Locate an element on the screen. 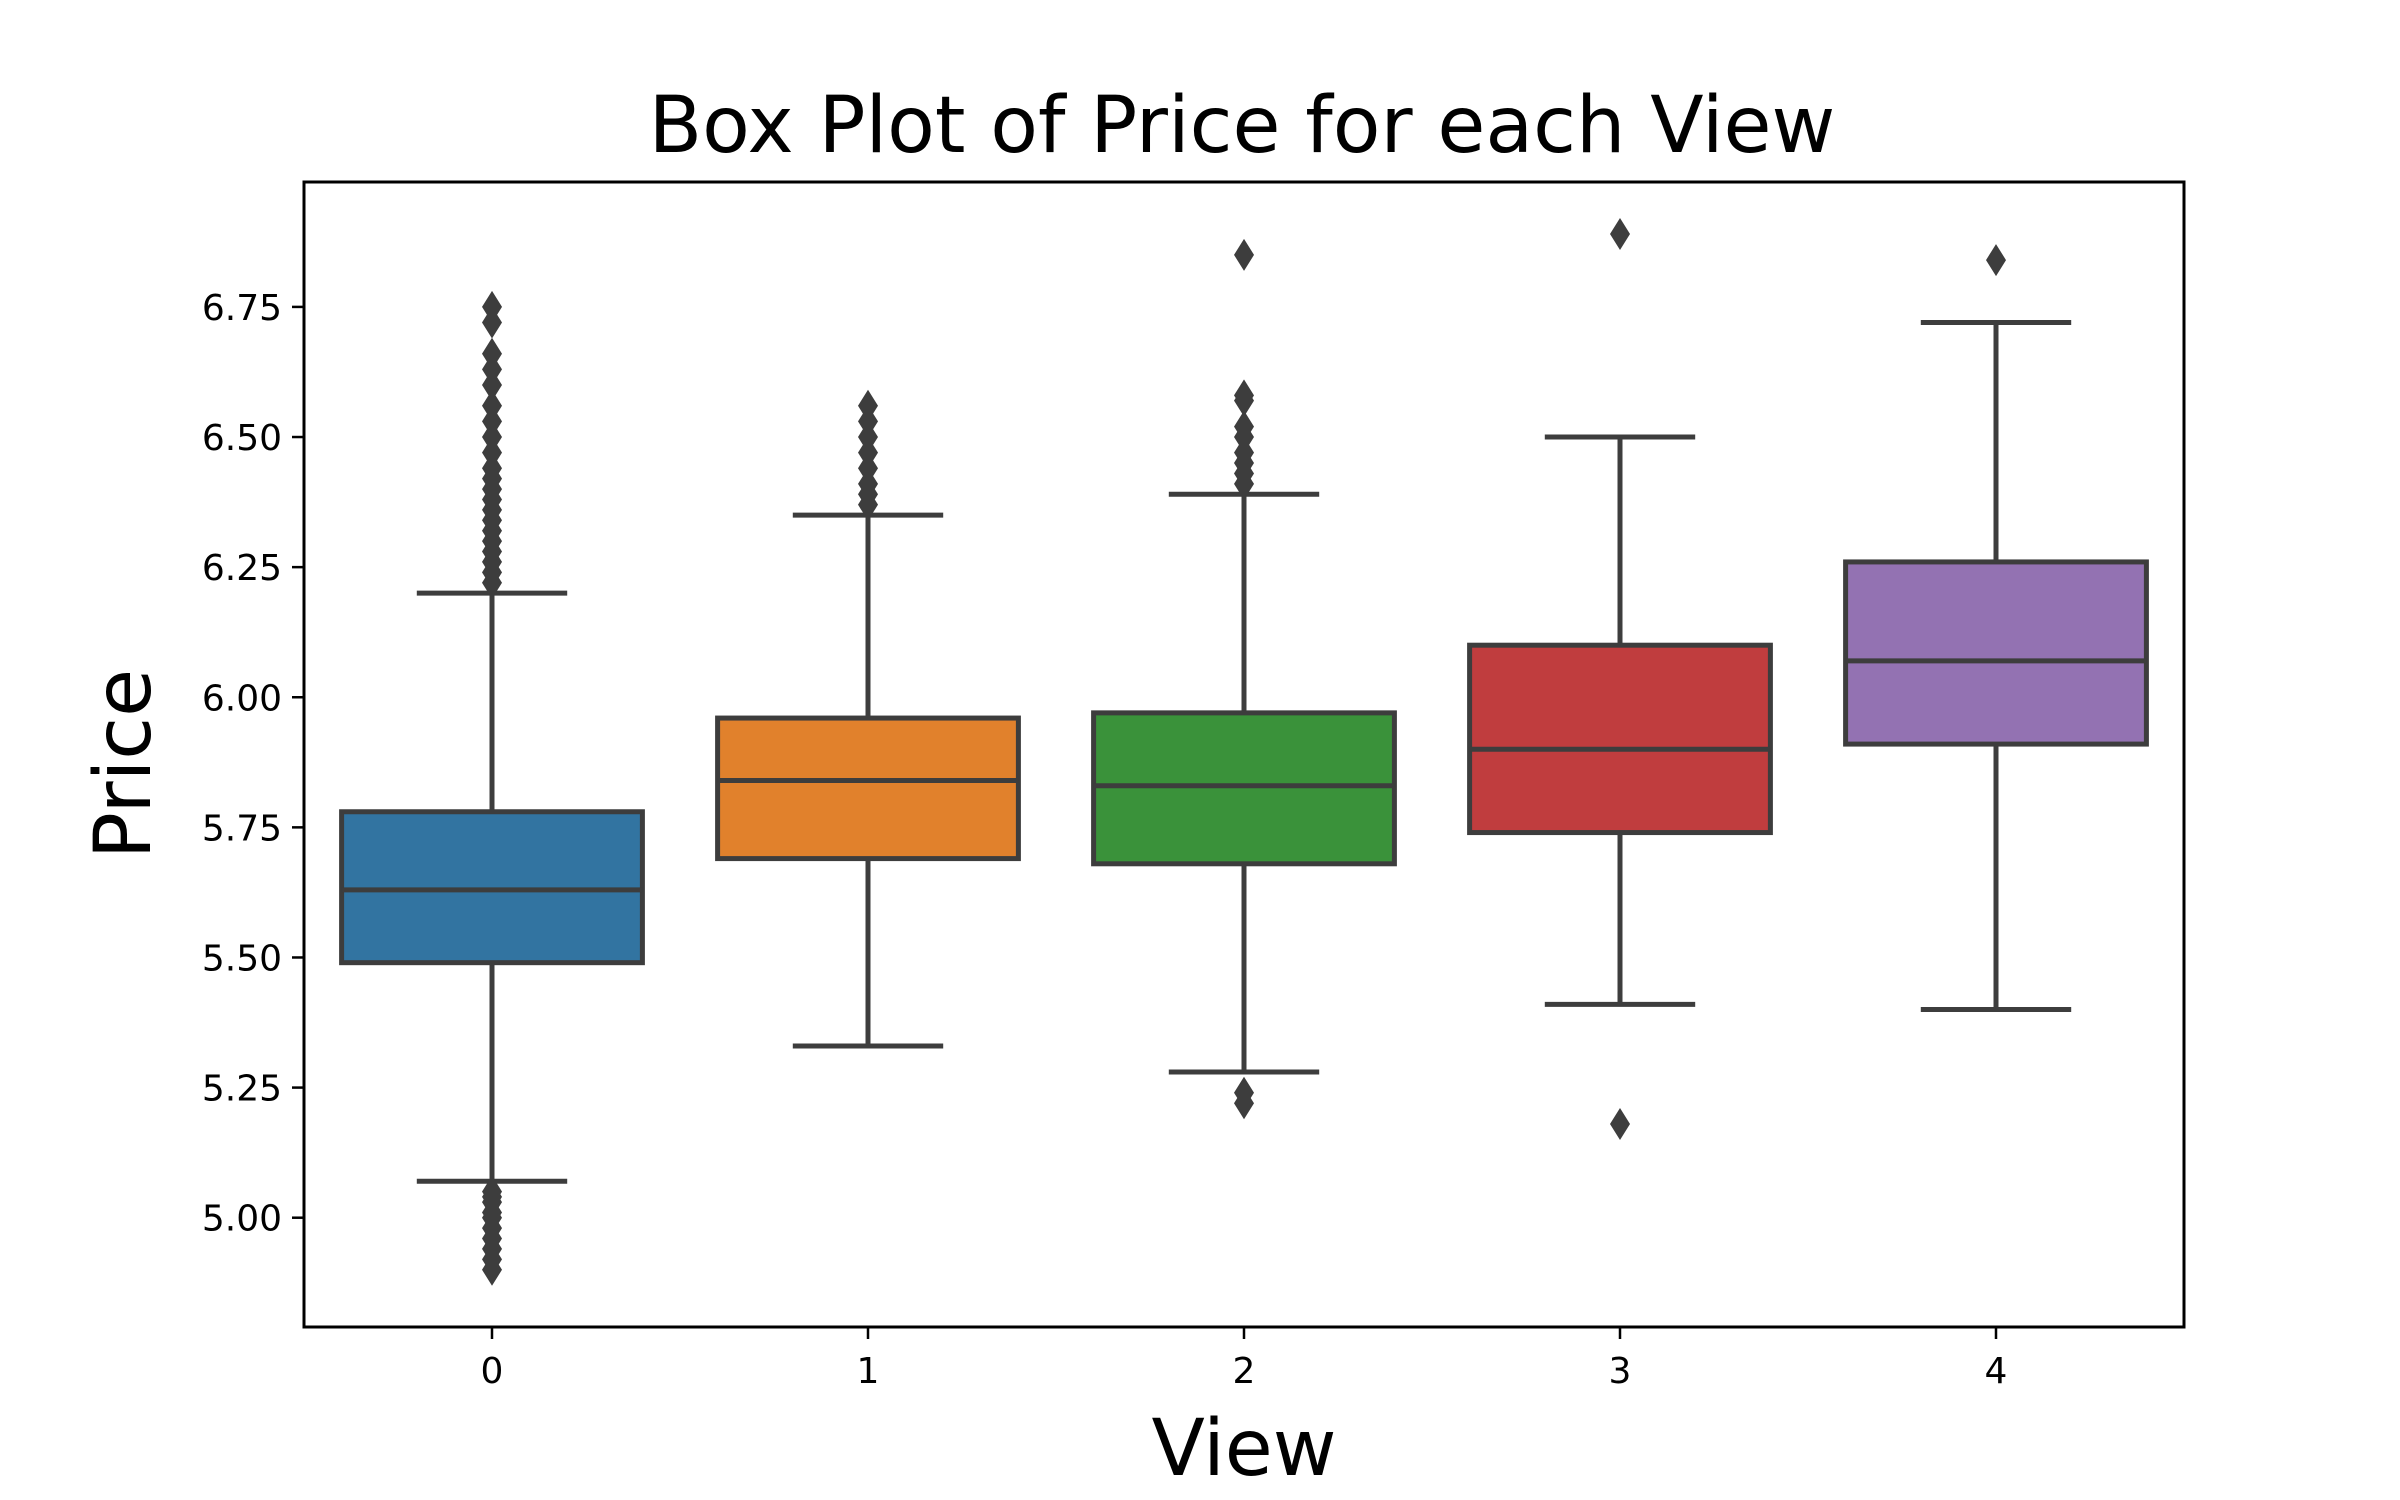 The width and height of the screenshot is (2400, 1500). y-tick-label: 5.25 is located at coordinates (242, 1089).